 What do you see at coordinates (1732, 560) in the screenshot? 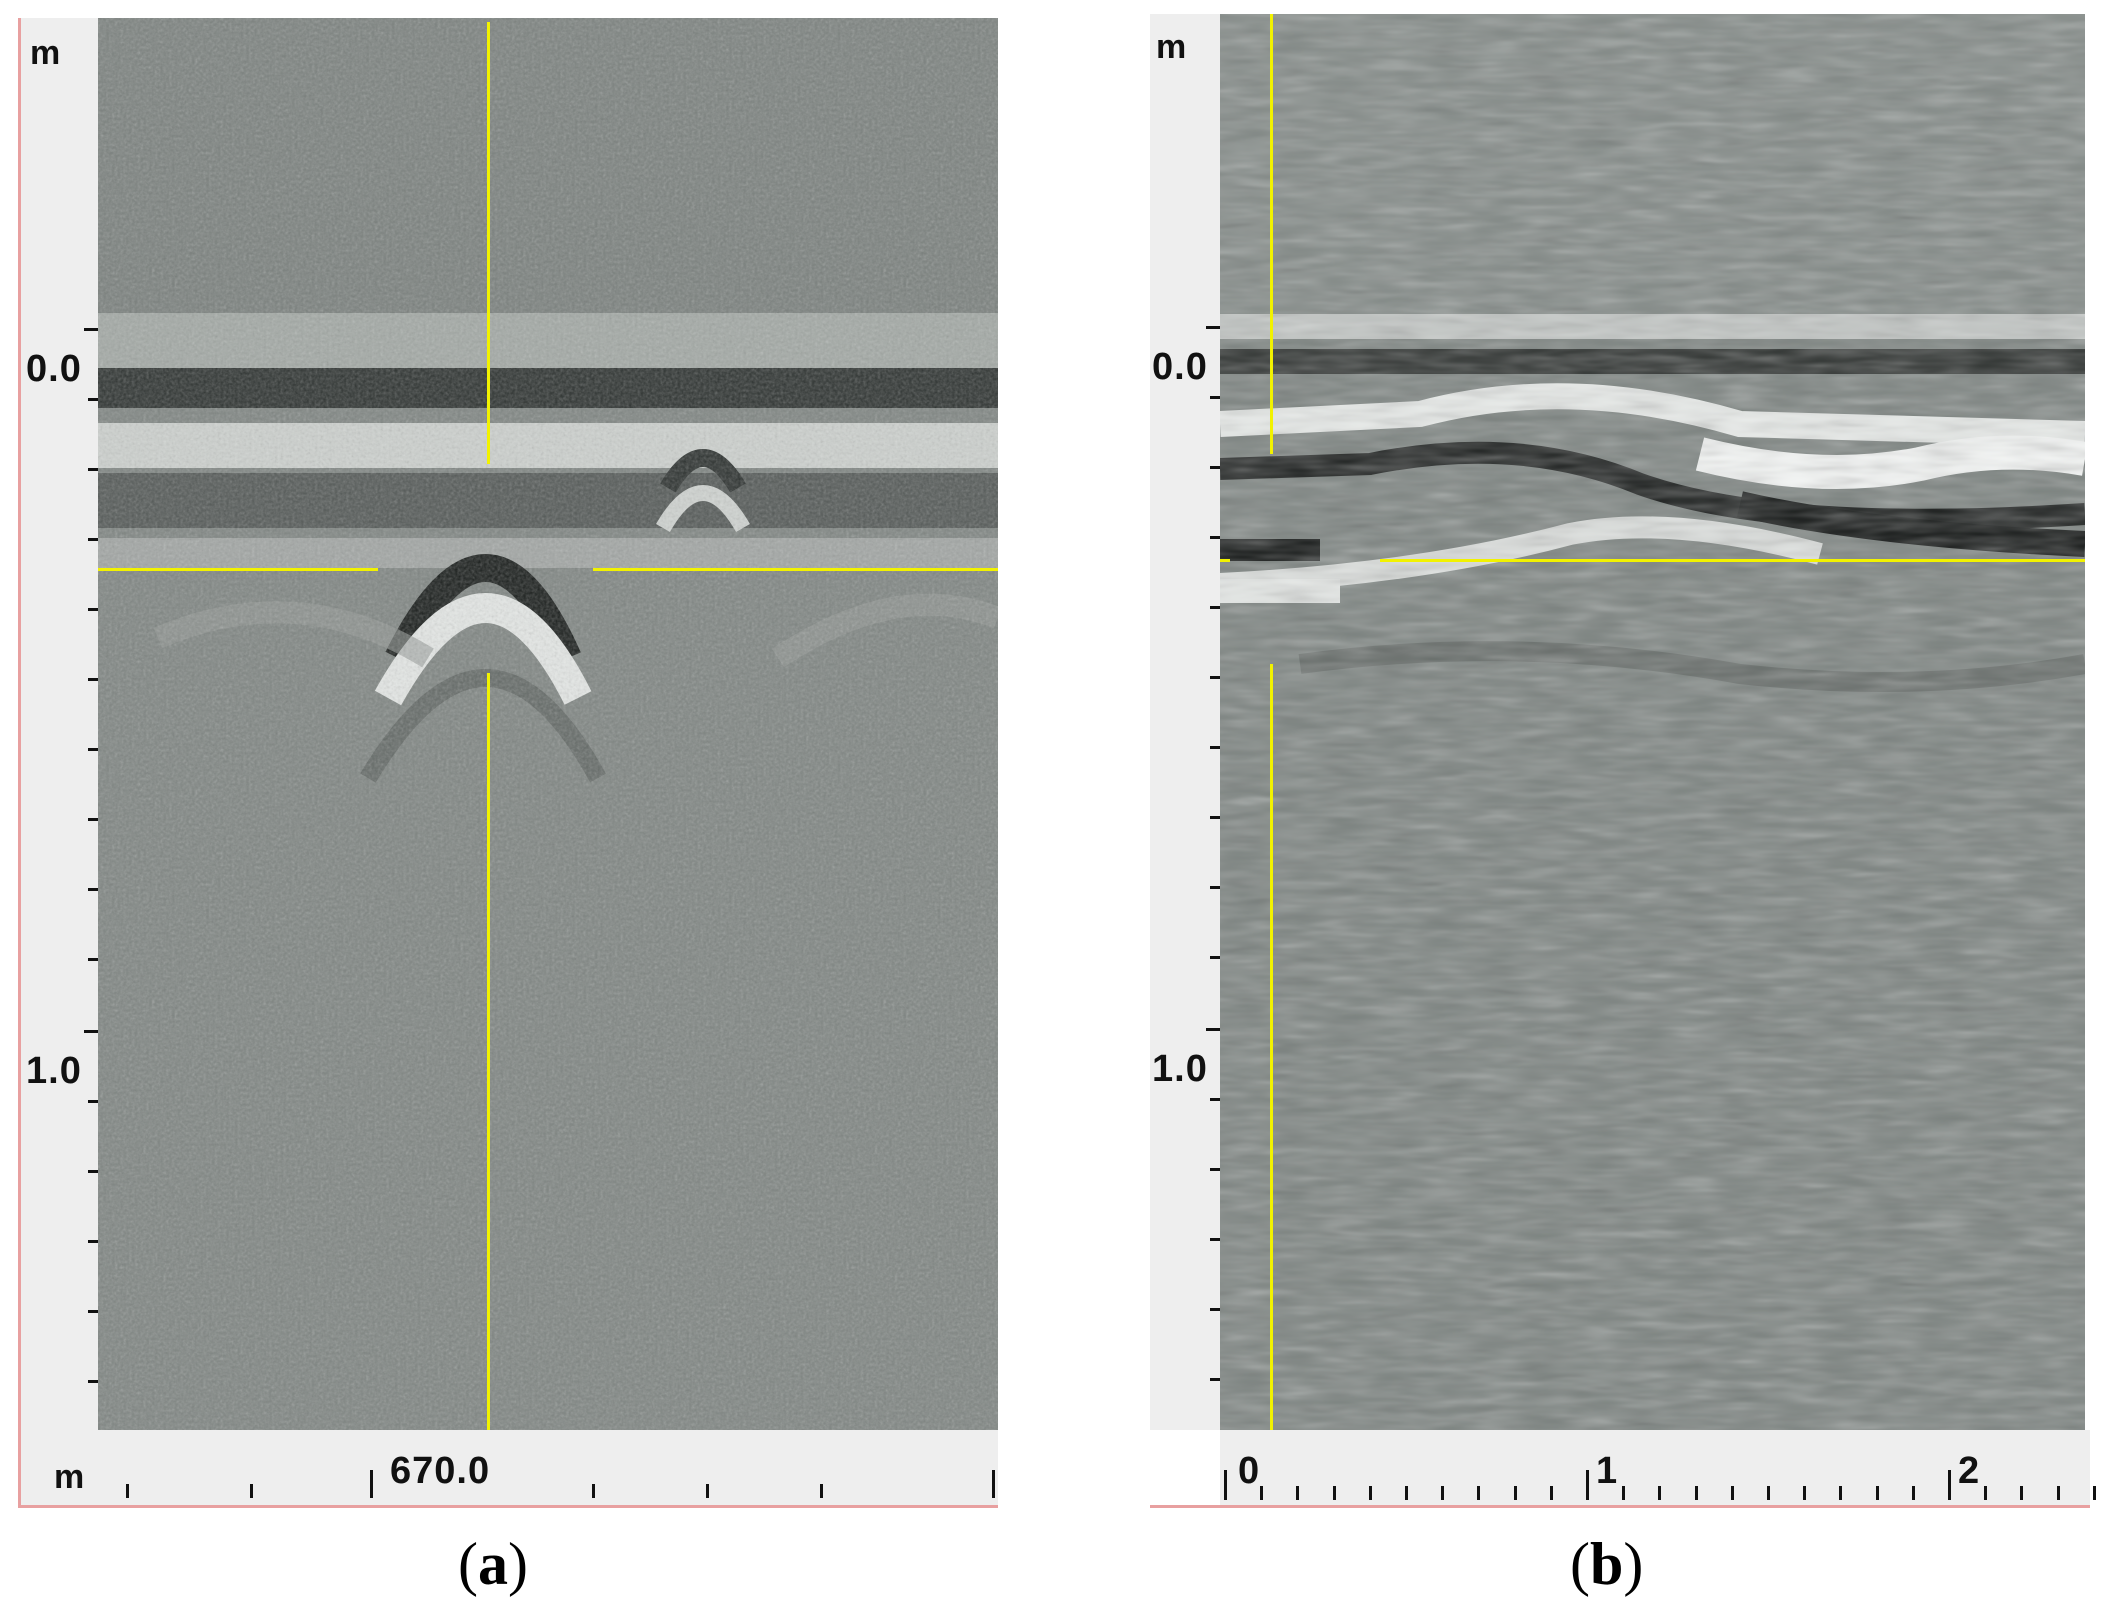
I see `panel-b-crosshair-horizontal-right` at bounding box center [1732, 560].